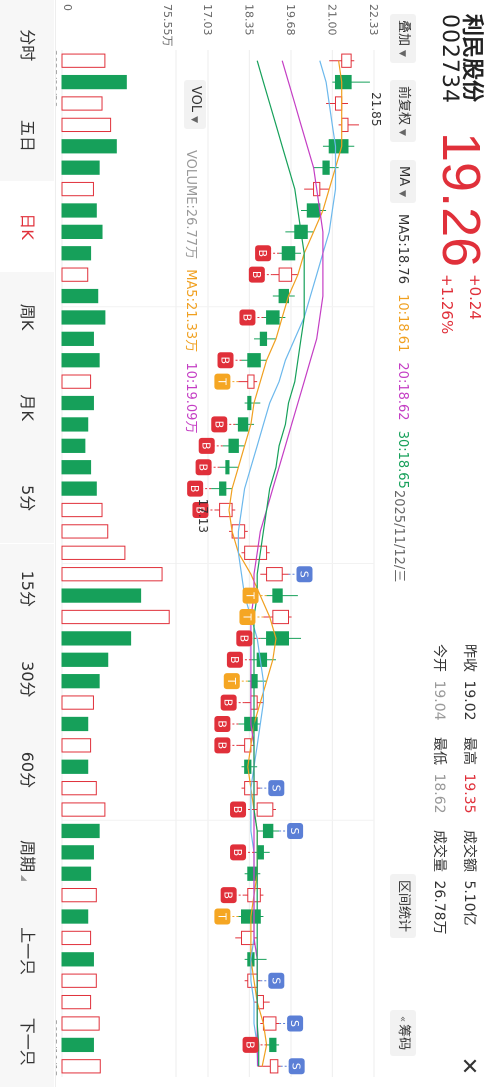  I want to click on close-icon: ✕, so click(468, 1066).